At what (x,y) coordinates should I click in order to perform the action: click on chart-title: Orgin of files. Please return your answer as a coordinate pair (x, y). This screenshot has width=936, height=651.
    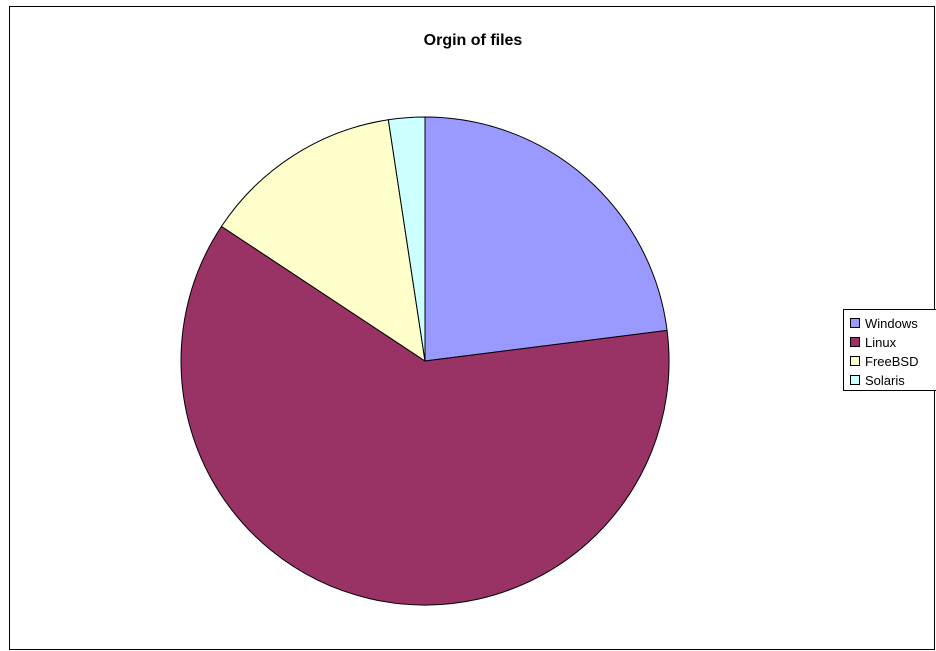
    Looking at the image, I should click on (473, 40).